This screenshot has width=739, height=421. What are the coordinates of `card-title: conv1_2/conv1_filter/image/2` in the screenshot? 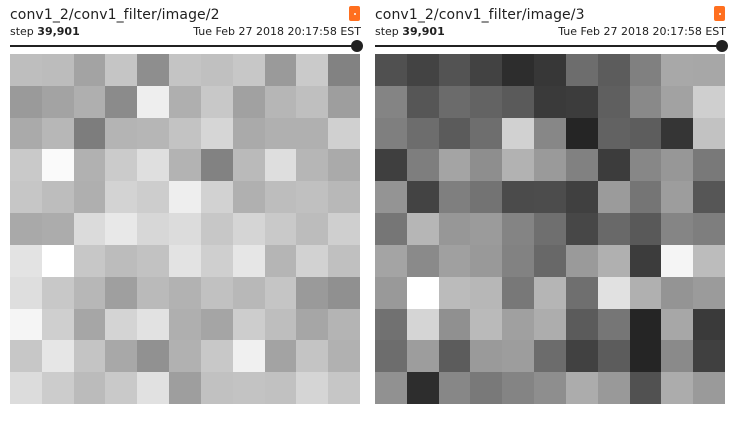 It's located at (115, 15).